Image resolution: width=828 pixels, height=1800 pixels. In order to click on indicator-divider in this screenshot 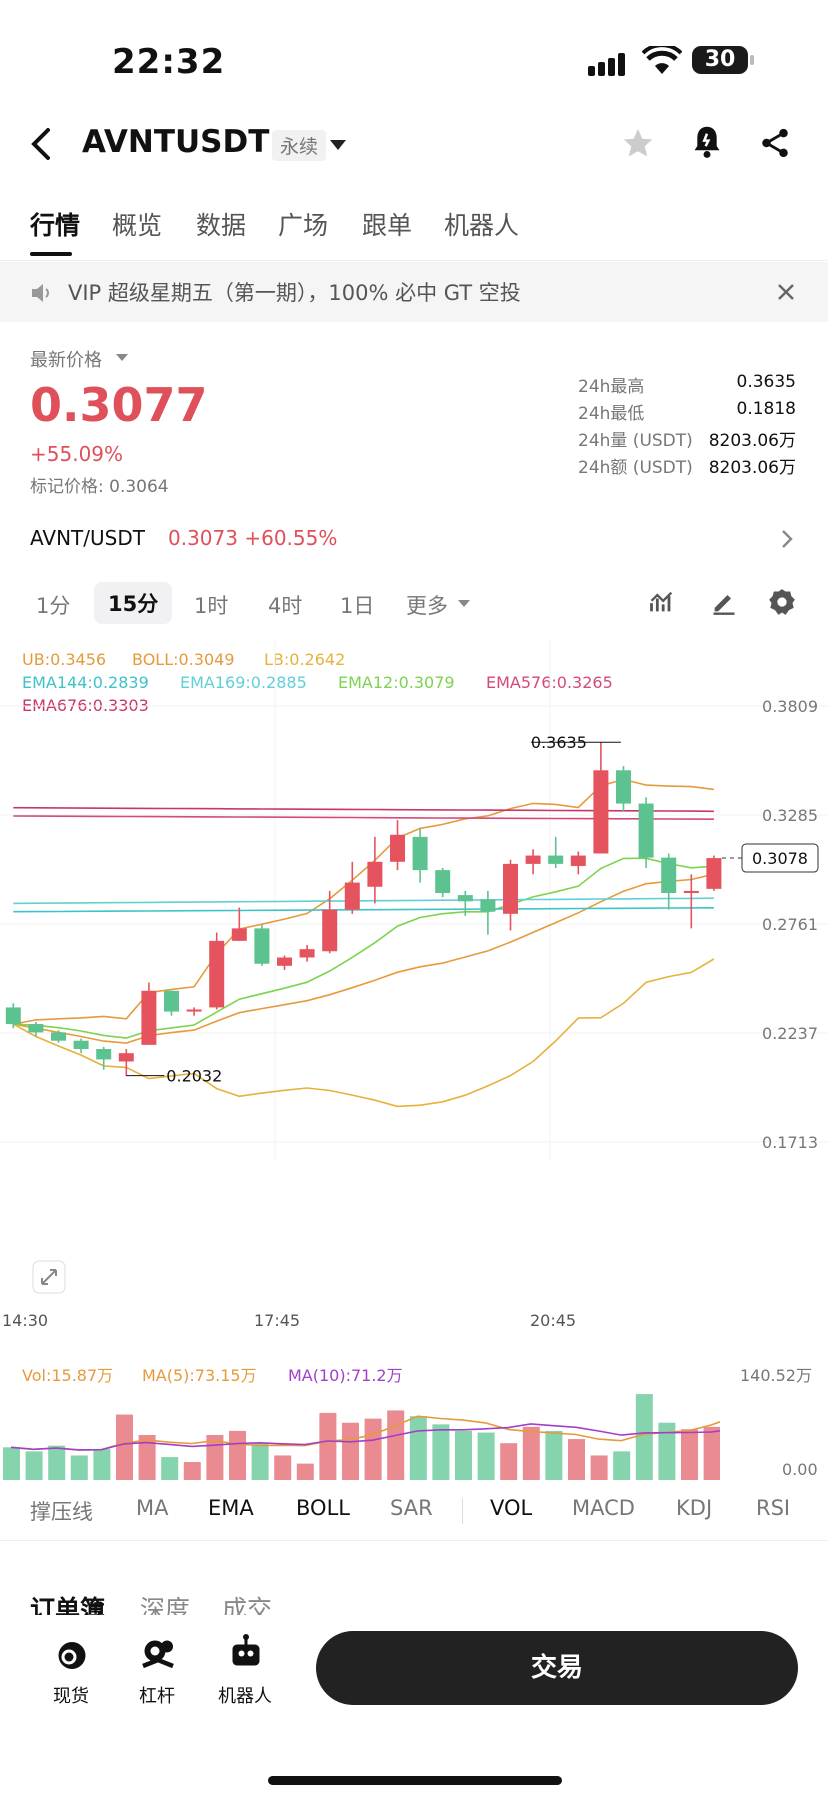, I will do `click(462, 1511)`.